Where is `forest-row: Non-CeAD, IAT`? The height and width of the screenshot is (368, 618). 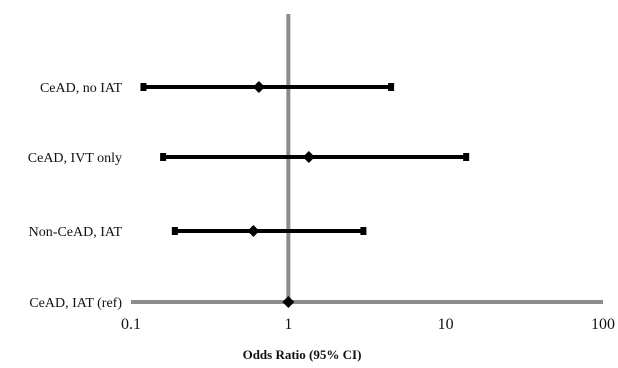
forest-row: Non-CeAD, IAT is located at coordinates (198, 232).